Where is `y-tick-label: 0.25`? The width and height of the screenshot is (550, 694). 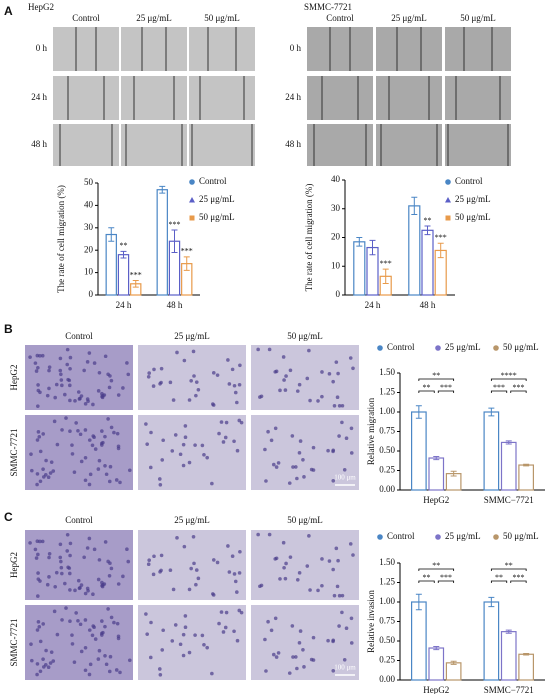 y-tick-label: 0.25 is located at coordinates (387, 660).